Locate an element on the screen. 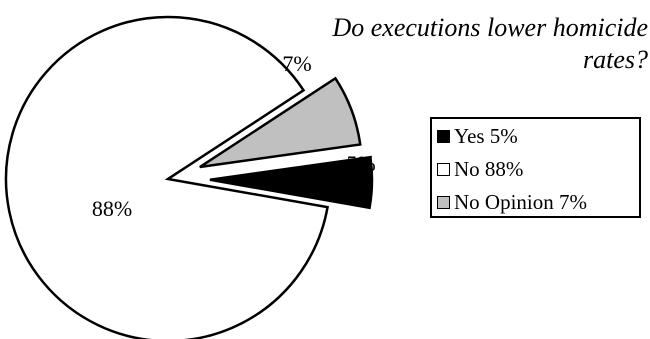  pie-slice-no-opinion is located at coordinates (280, 122).